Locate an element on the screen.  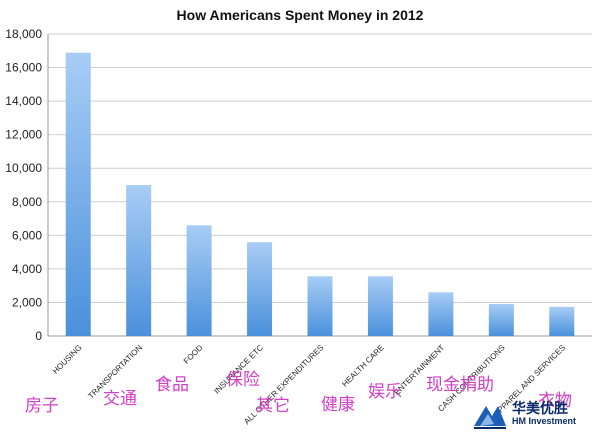
chinese-annotation: 房子 is located at coordinates (42, 406).